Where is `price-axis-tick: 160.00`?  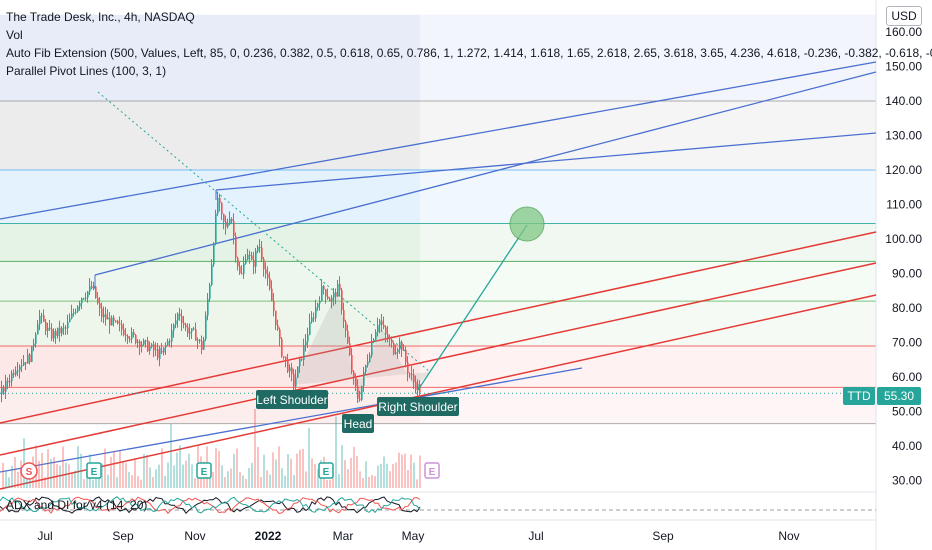 price-axis-tick: 160.00 is located at coordinates (903, 32).